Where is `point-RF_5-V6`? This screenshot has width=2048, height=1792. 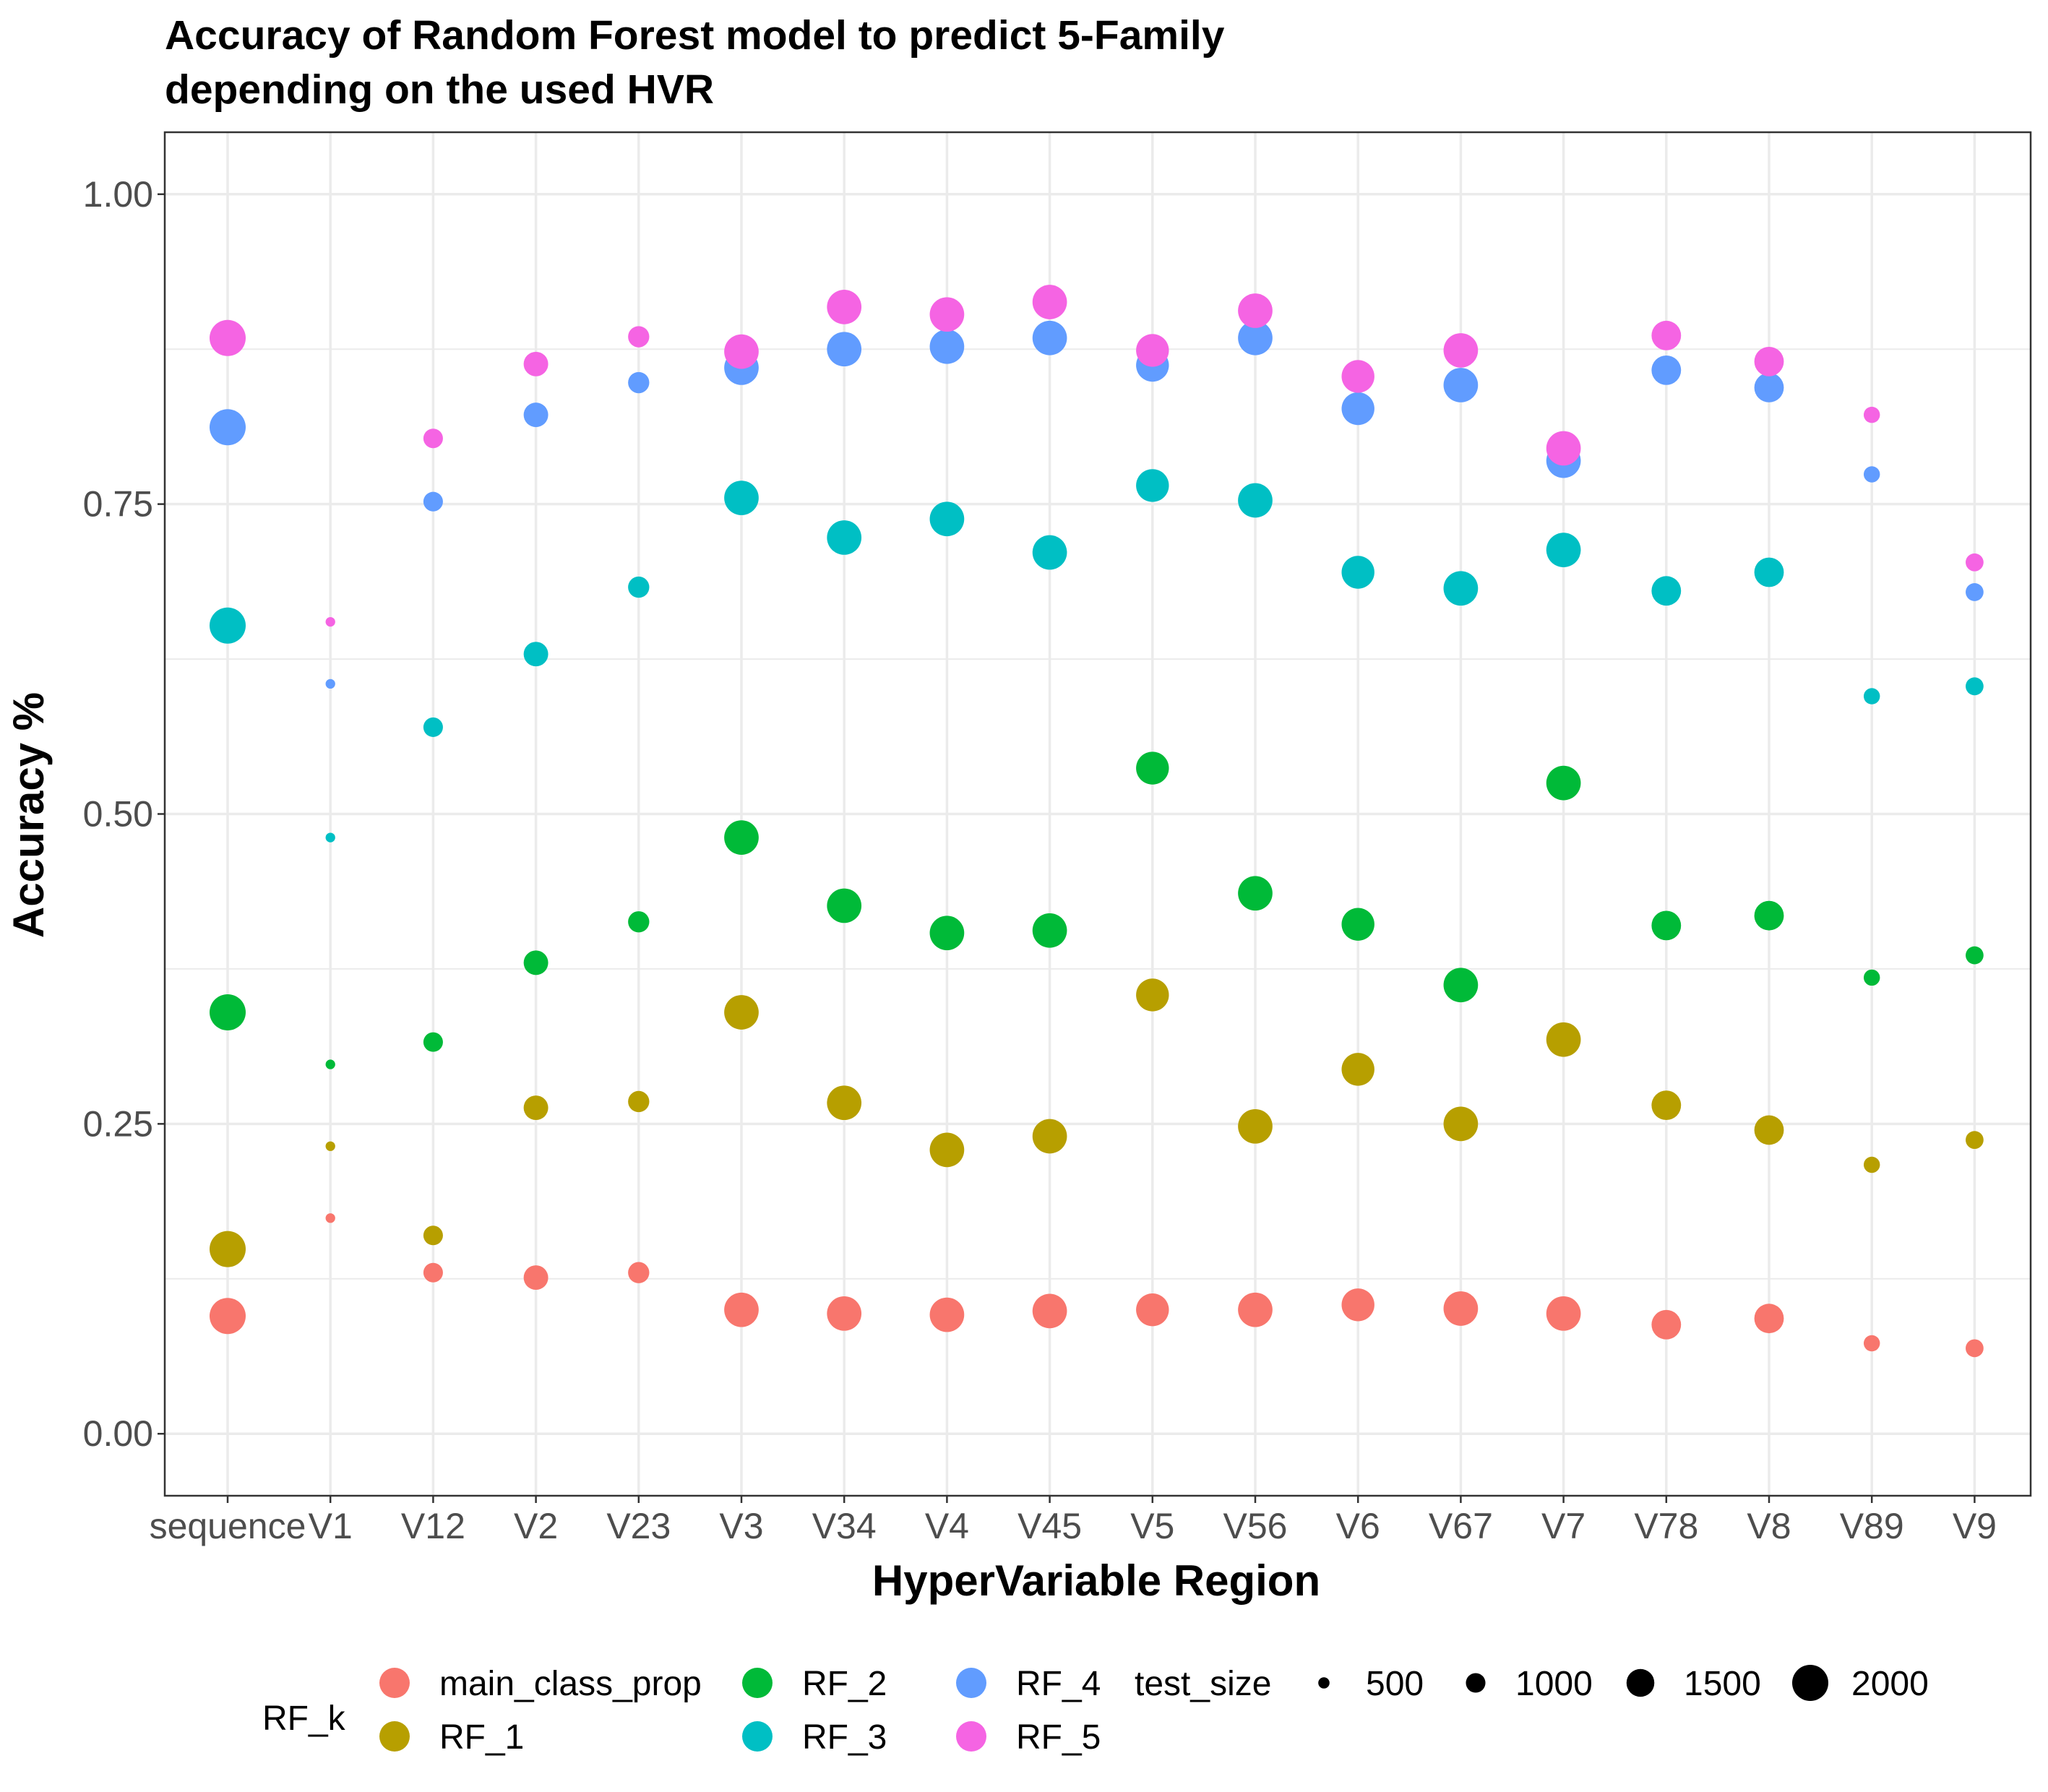
point-RF_5-V6 is located at coordinates (1357, 376).